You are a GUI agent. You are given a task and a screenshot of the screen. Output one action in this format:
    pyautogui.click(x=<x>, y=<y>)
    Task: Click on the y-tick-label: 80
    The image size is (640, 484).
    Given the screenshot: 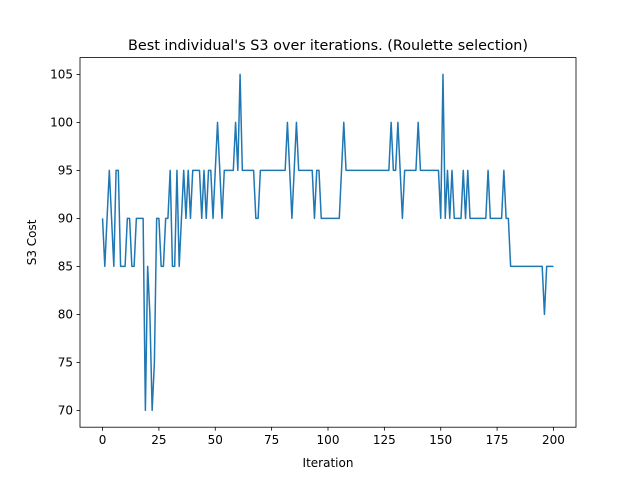 What is the action you would take?
    pyautogui.click(x=65, y=314)
    